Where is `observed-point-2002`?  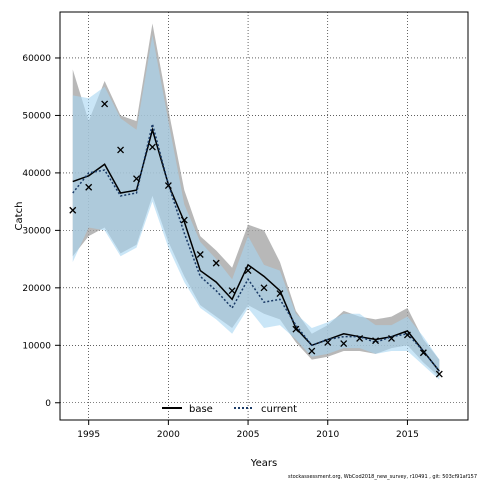
observed-point-2002 is located at coordinates (200, 254).